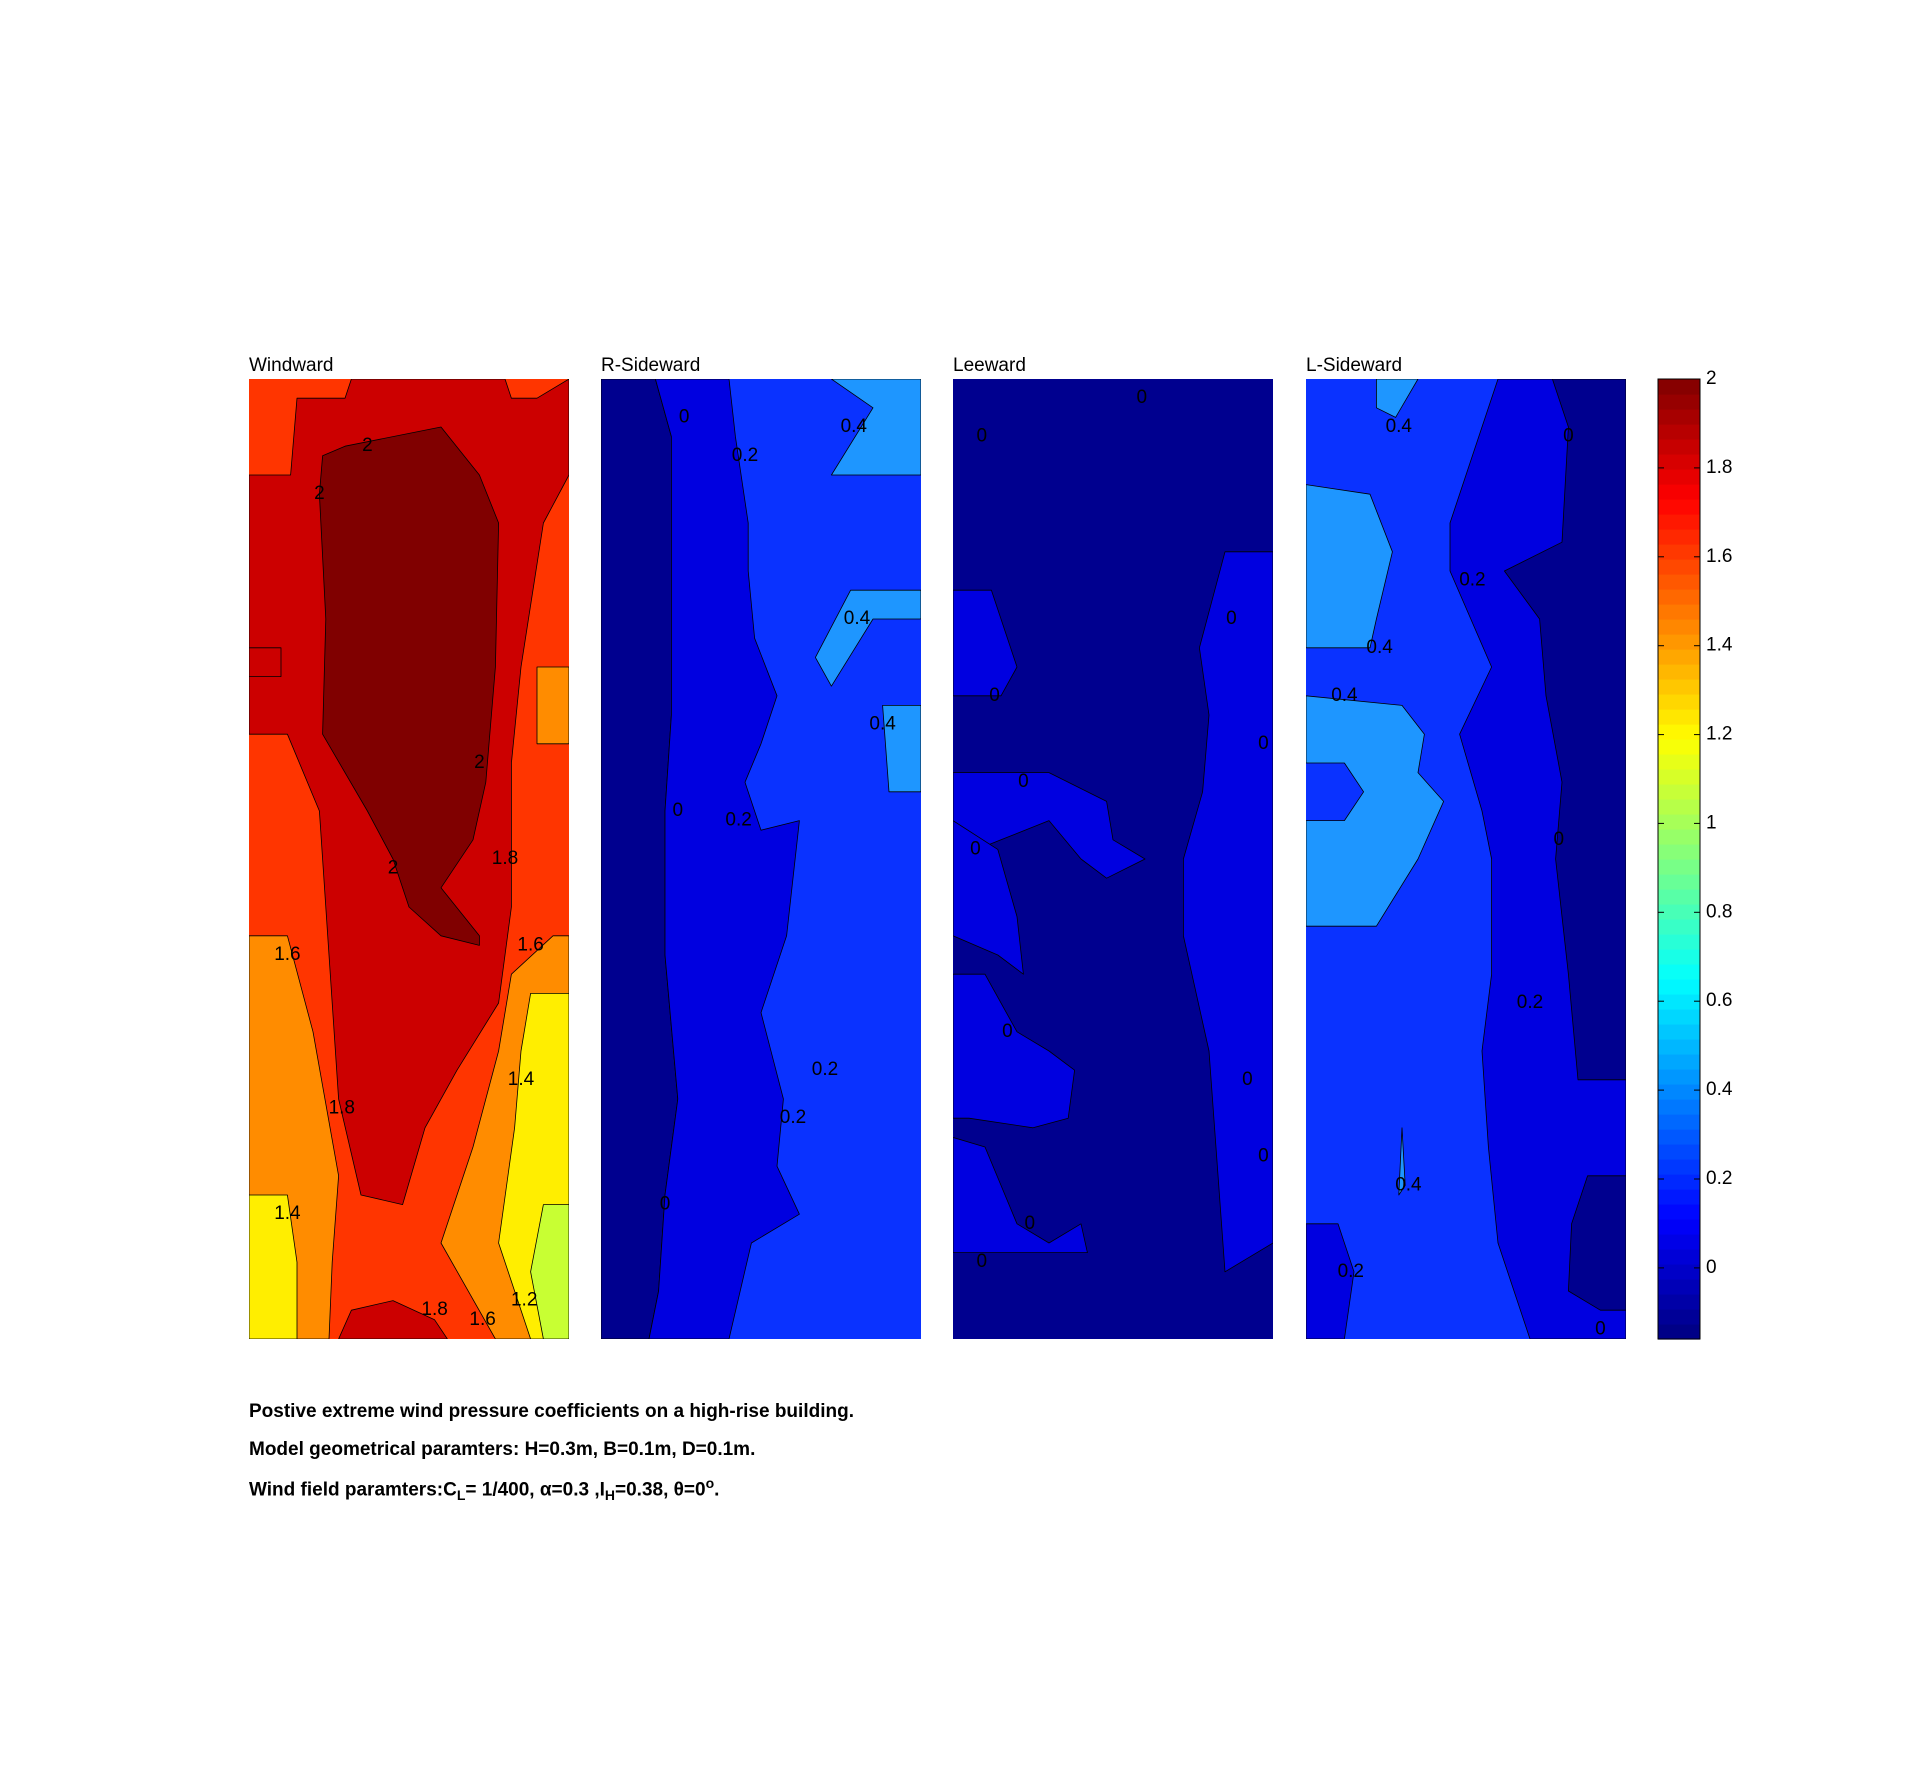 The width and height of the screenshot is (1908, 1774). I want to click on panel-windward: 2 2 2 2 1.8 1.6 1.6 1.4 1.8 1.4 1.8 1.6 1.2 Windward, so click(409, 847).